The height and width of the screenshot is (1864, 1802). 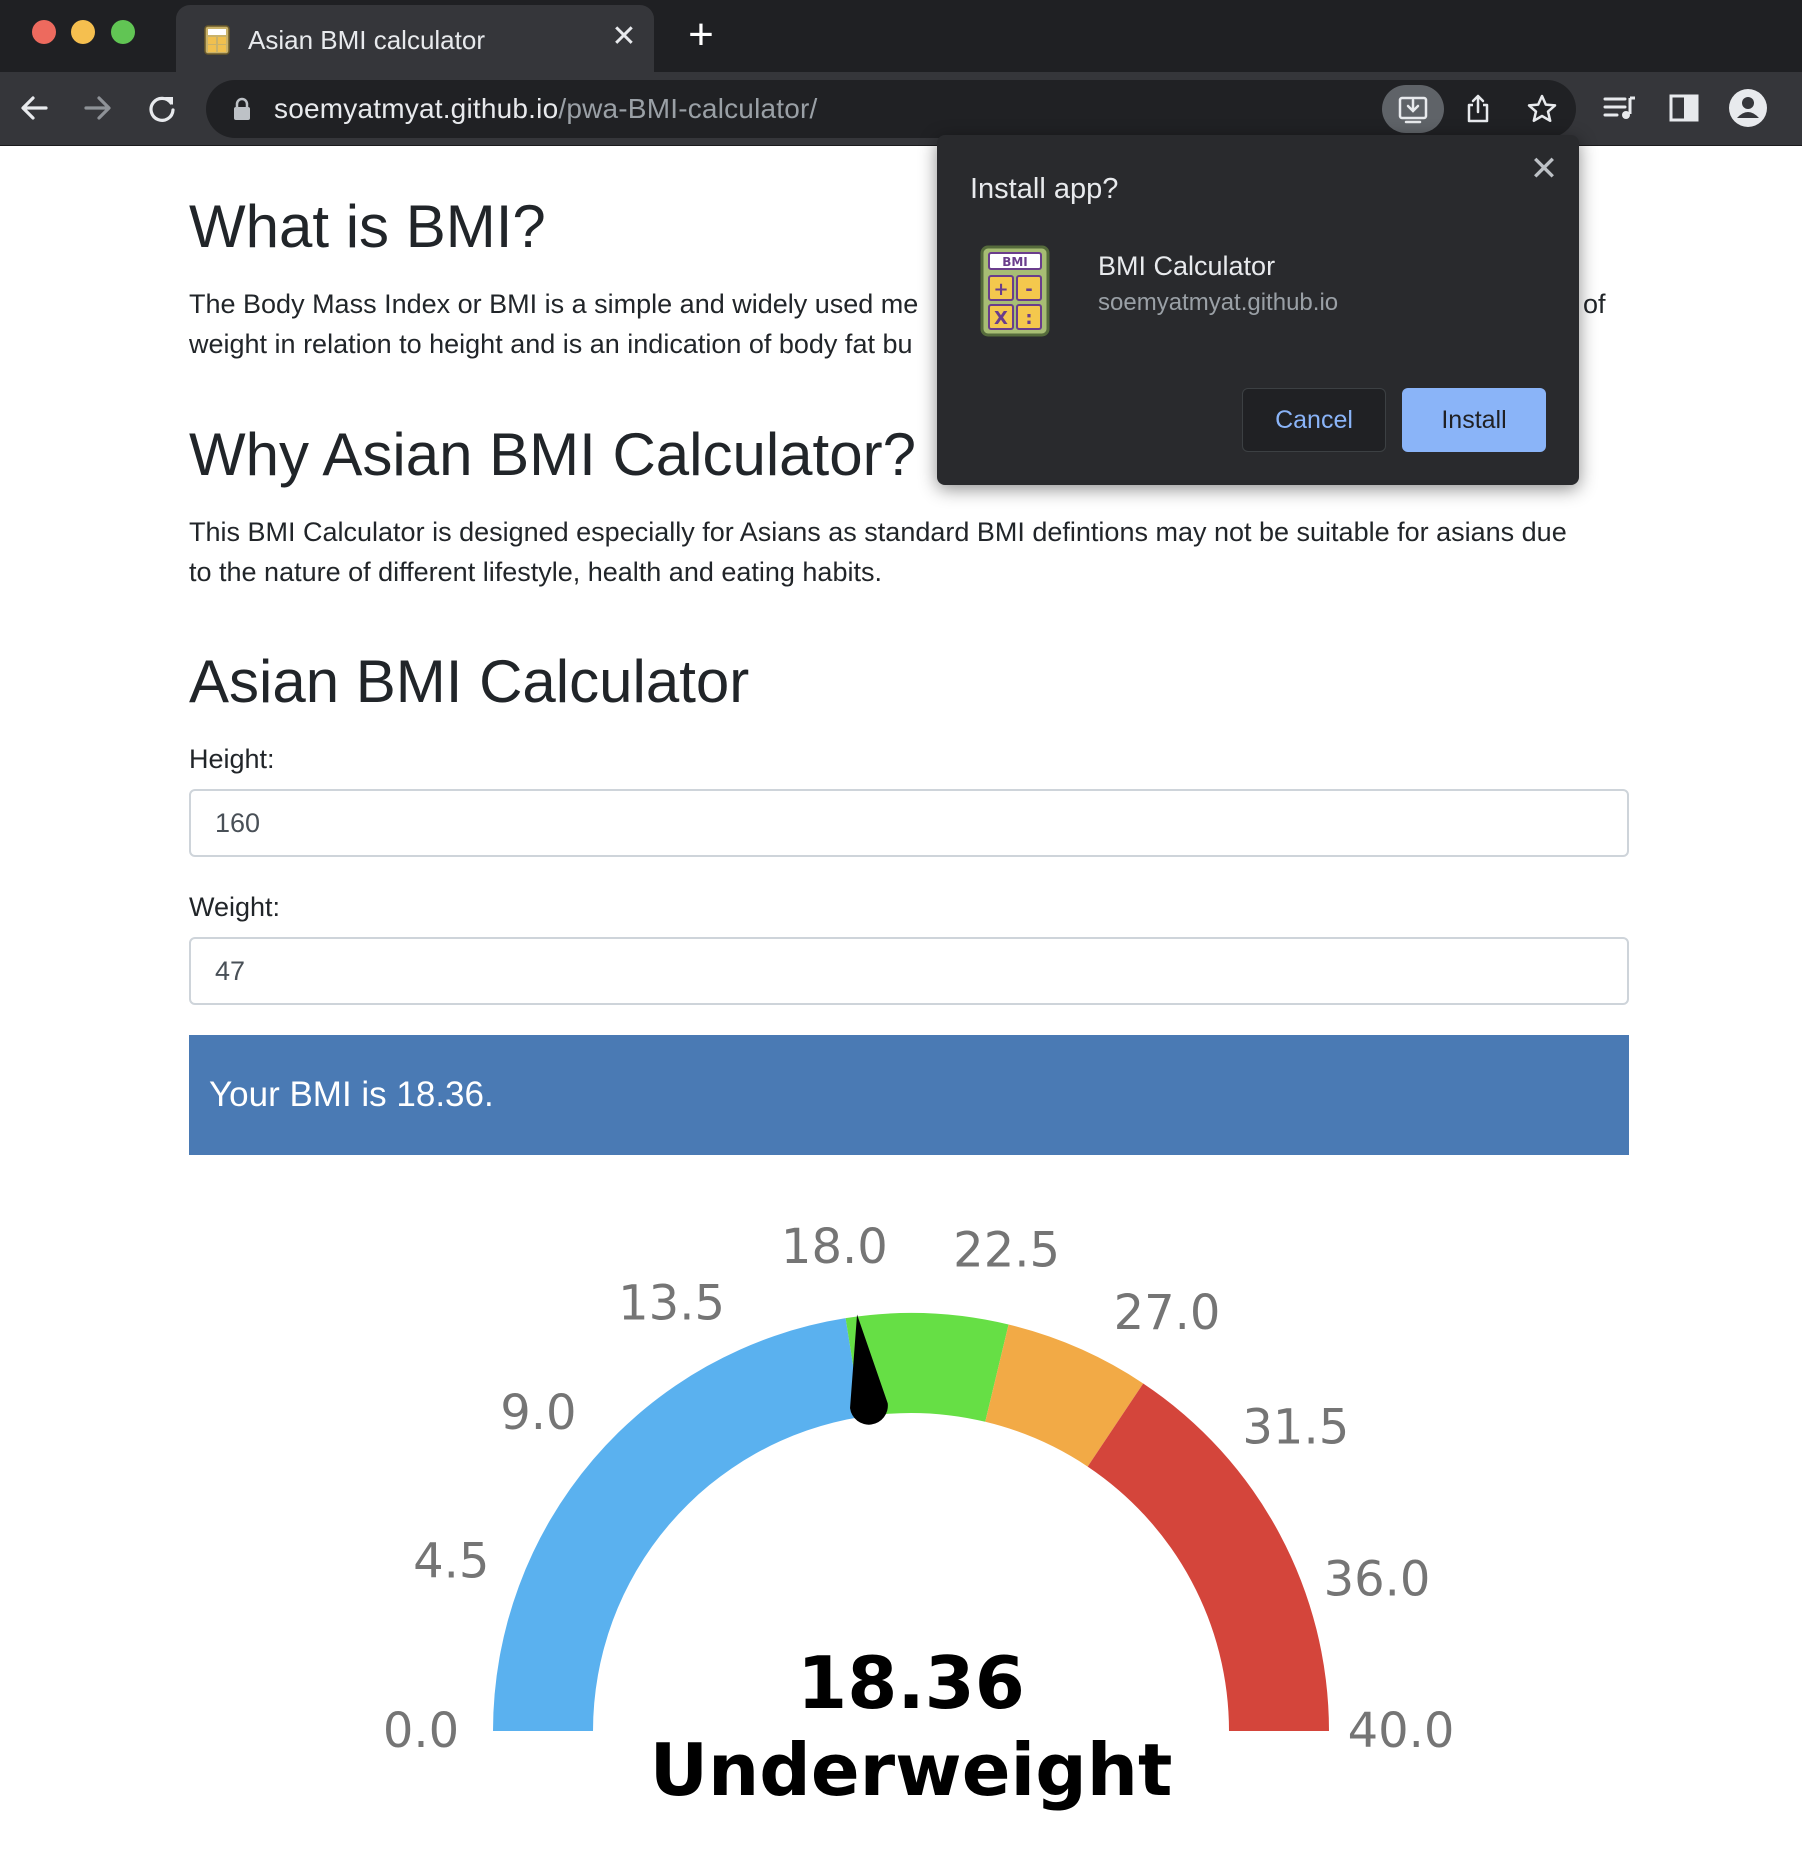 What do you see at coordinates (1001, 318) in the screenshot?
I see `app-icon-key-multiply: X` at bounding box center [1001, 318].